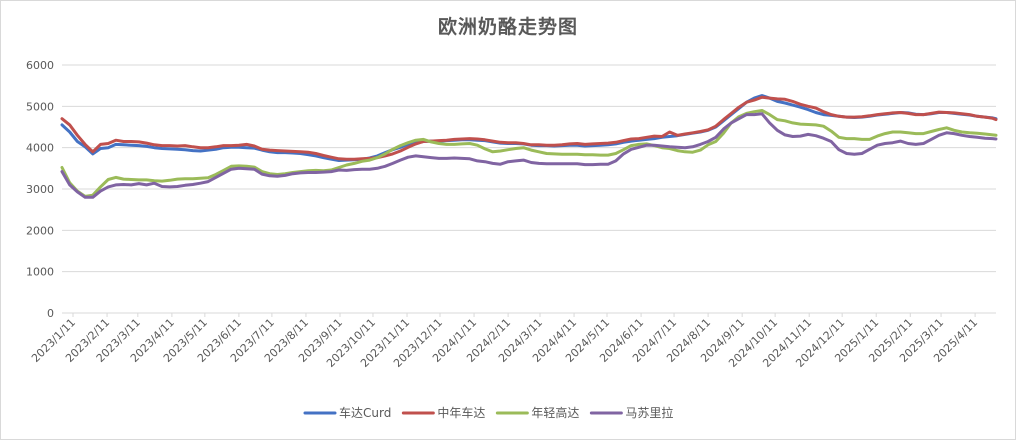 The width and height of the screenshot is (1016, 440). What do you see at coordinates (40, 272) in the screenshot?
I see `y-tick-label: 1000` at bounding box center [40, 272].